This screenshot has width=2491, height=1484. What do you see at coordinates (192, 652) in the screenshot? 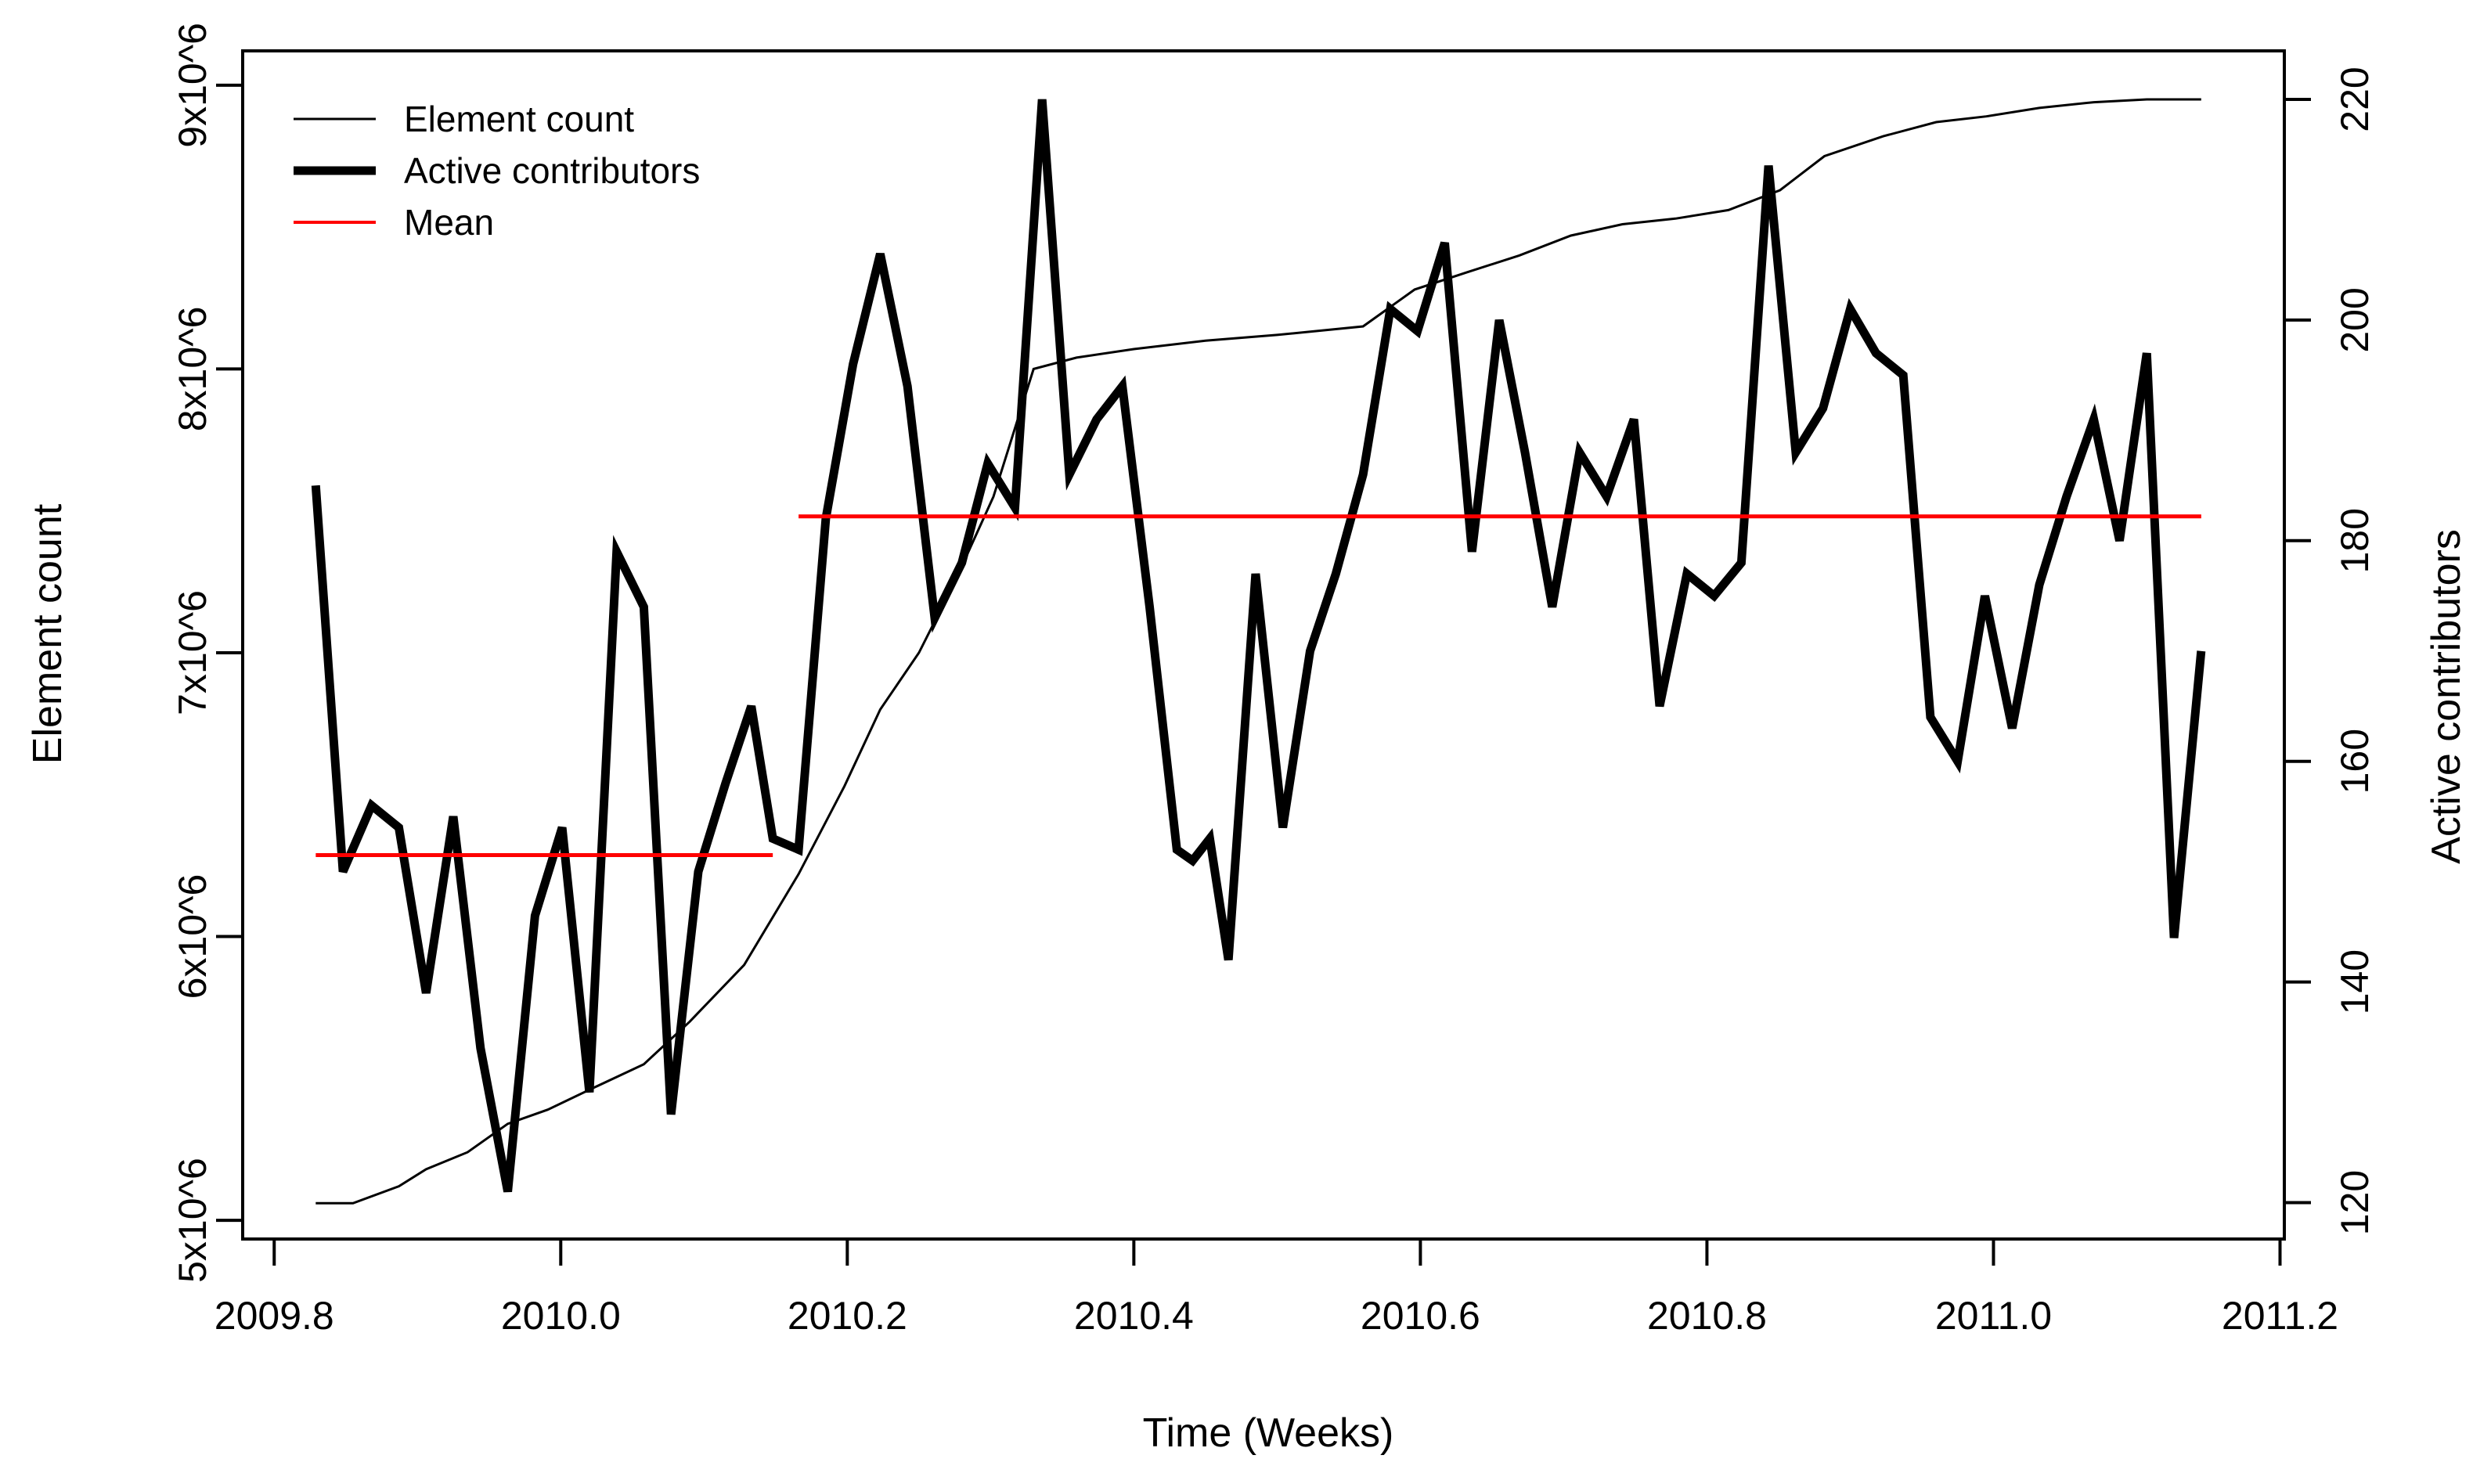
I see `y-left-tick-label: 7x10^6` at bounding box center [192, 652].